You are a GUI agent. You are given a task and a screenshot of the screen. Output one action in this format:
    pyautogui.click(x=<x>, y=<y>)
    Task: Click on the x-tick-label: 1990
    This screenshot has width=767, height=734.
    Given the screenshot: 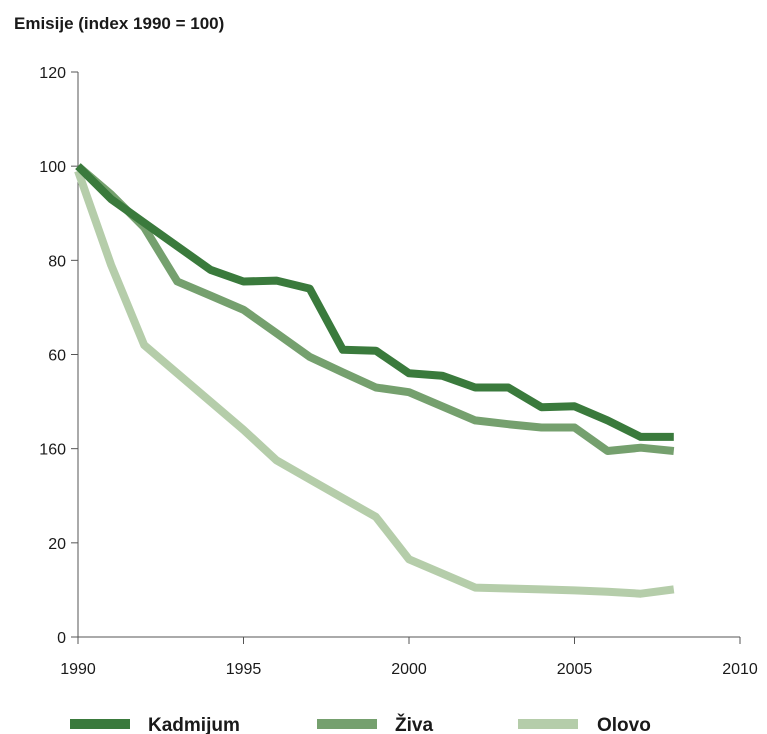 What is the action you would take?
    pyautogui.click(x=78, y=669)
    